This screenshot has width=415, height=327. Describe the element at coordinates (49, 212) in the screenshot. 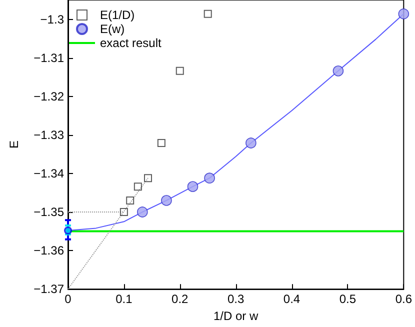

I see `y-tick-label: −1.35` at that location.